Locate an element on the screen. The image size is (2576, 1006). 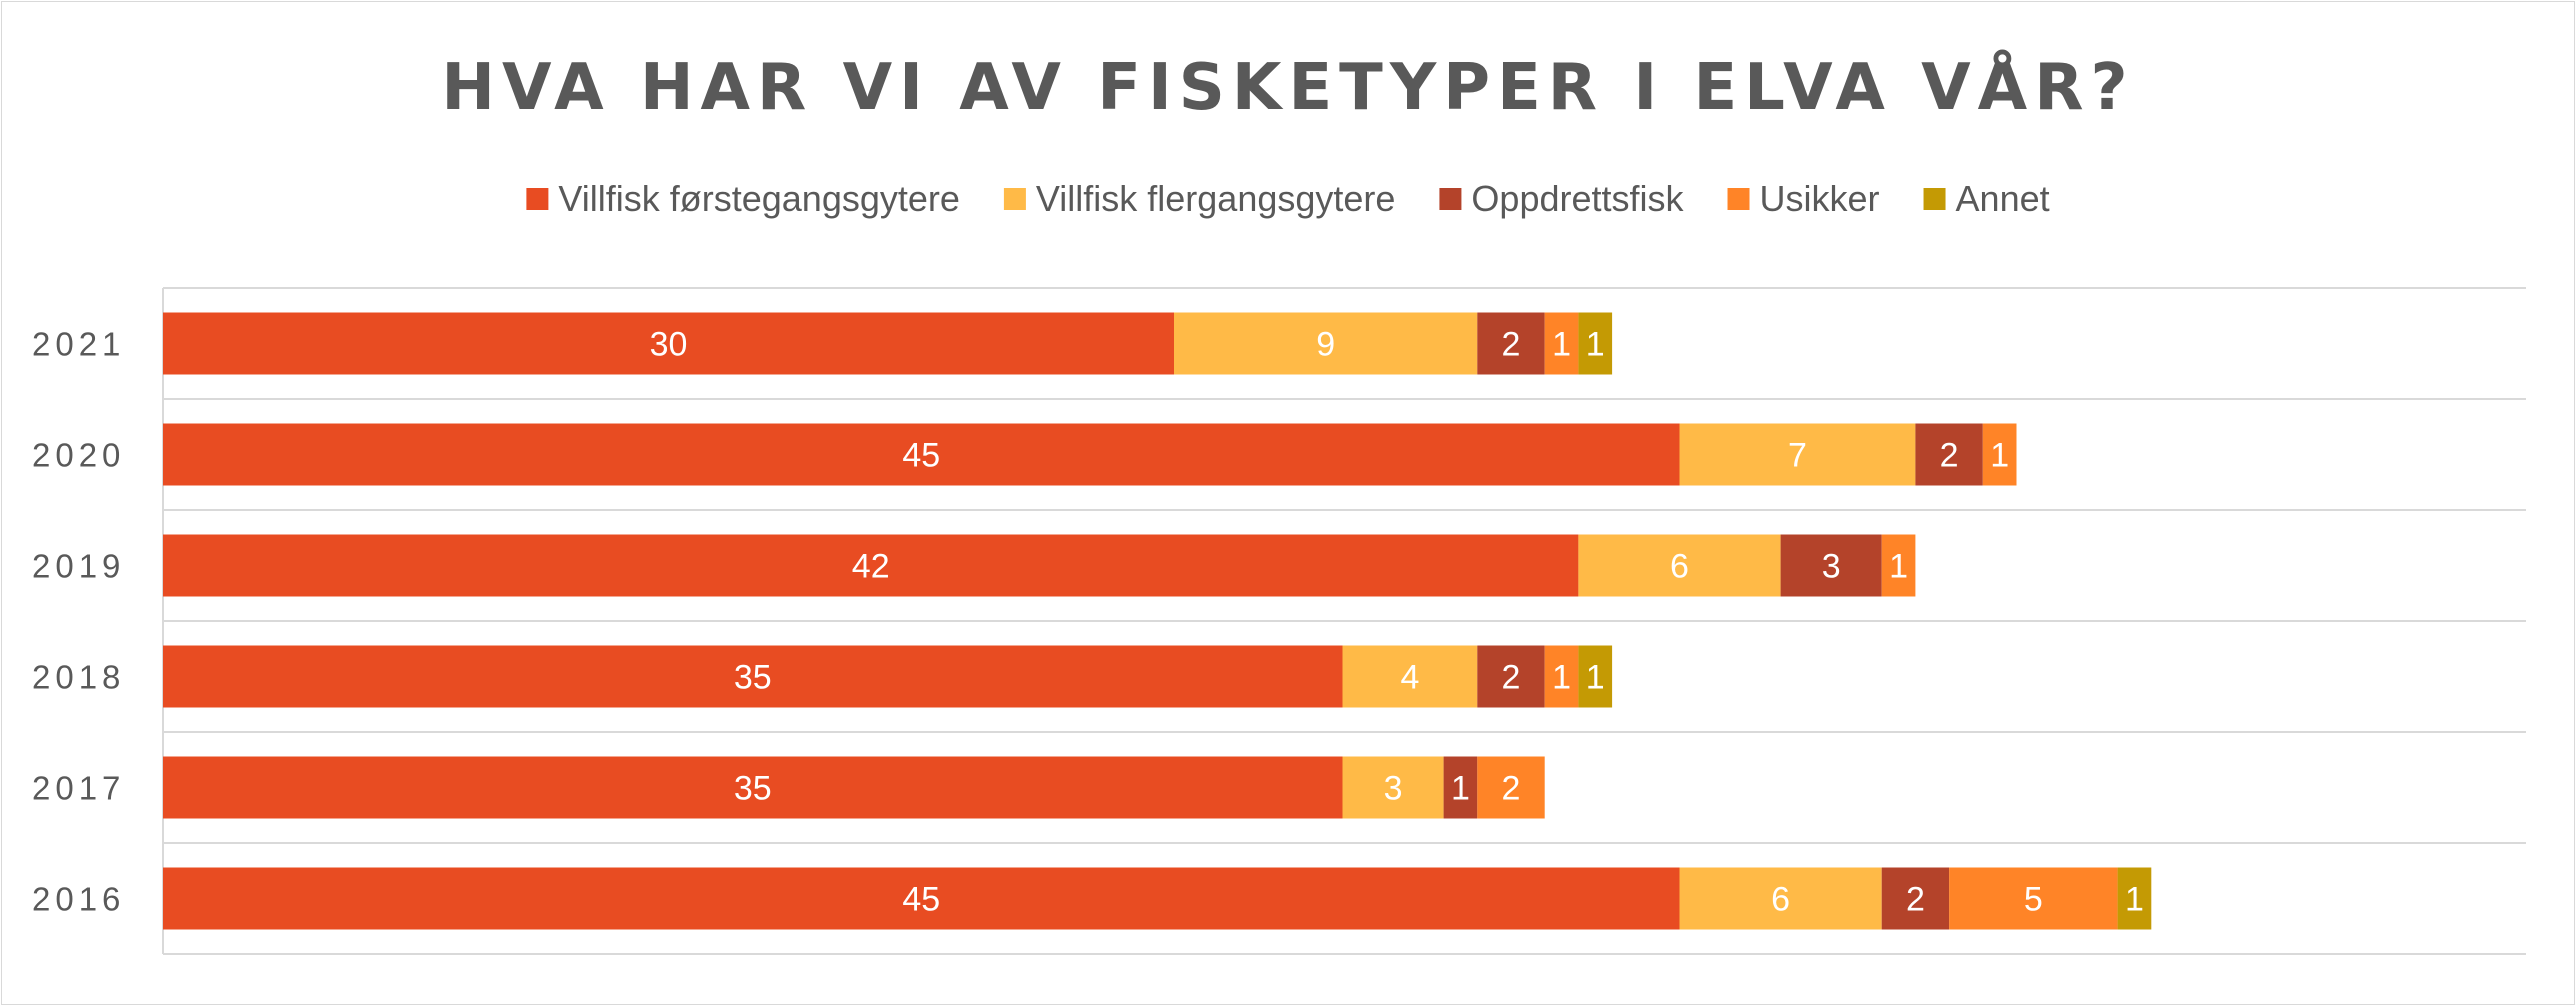
data-label: 9 is located at coordinates (1325, 345).